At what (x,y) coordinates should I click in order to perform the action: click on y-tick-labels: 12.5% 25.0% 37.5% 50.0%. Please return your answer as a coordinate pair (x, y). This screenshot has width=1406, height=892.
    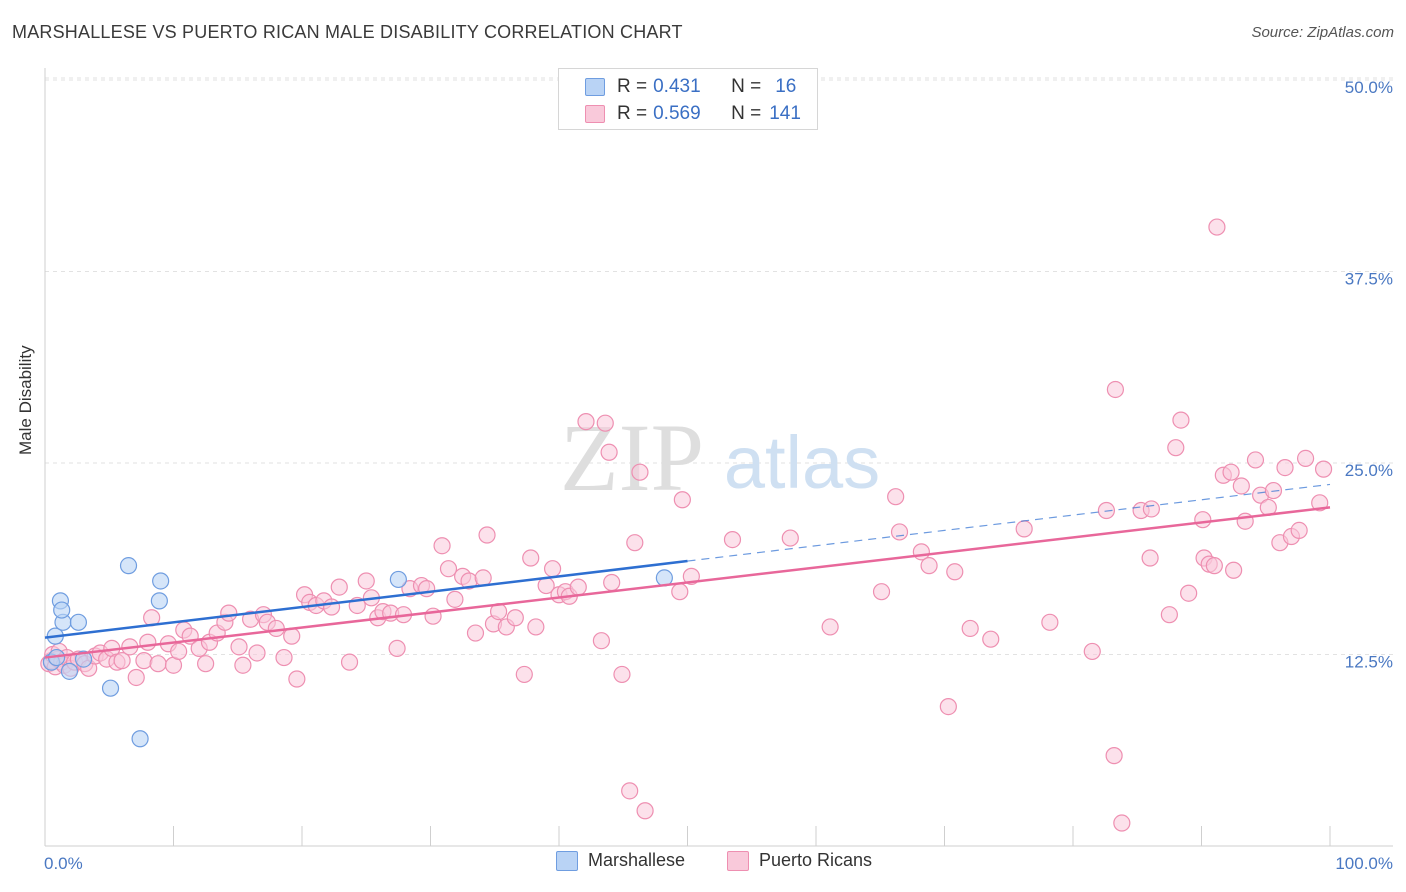
    Looking at the image, I should click on (1369, 375).